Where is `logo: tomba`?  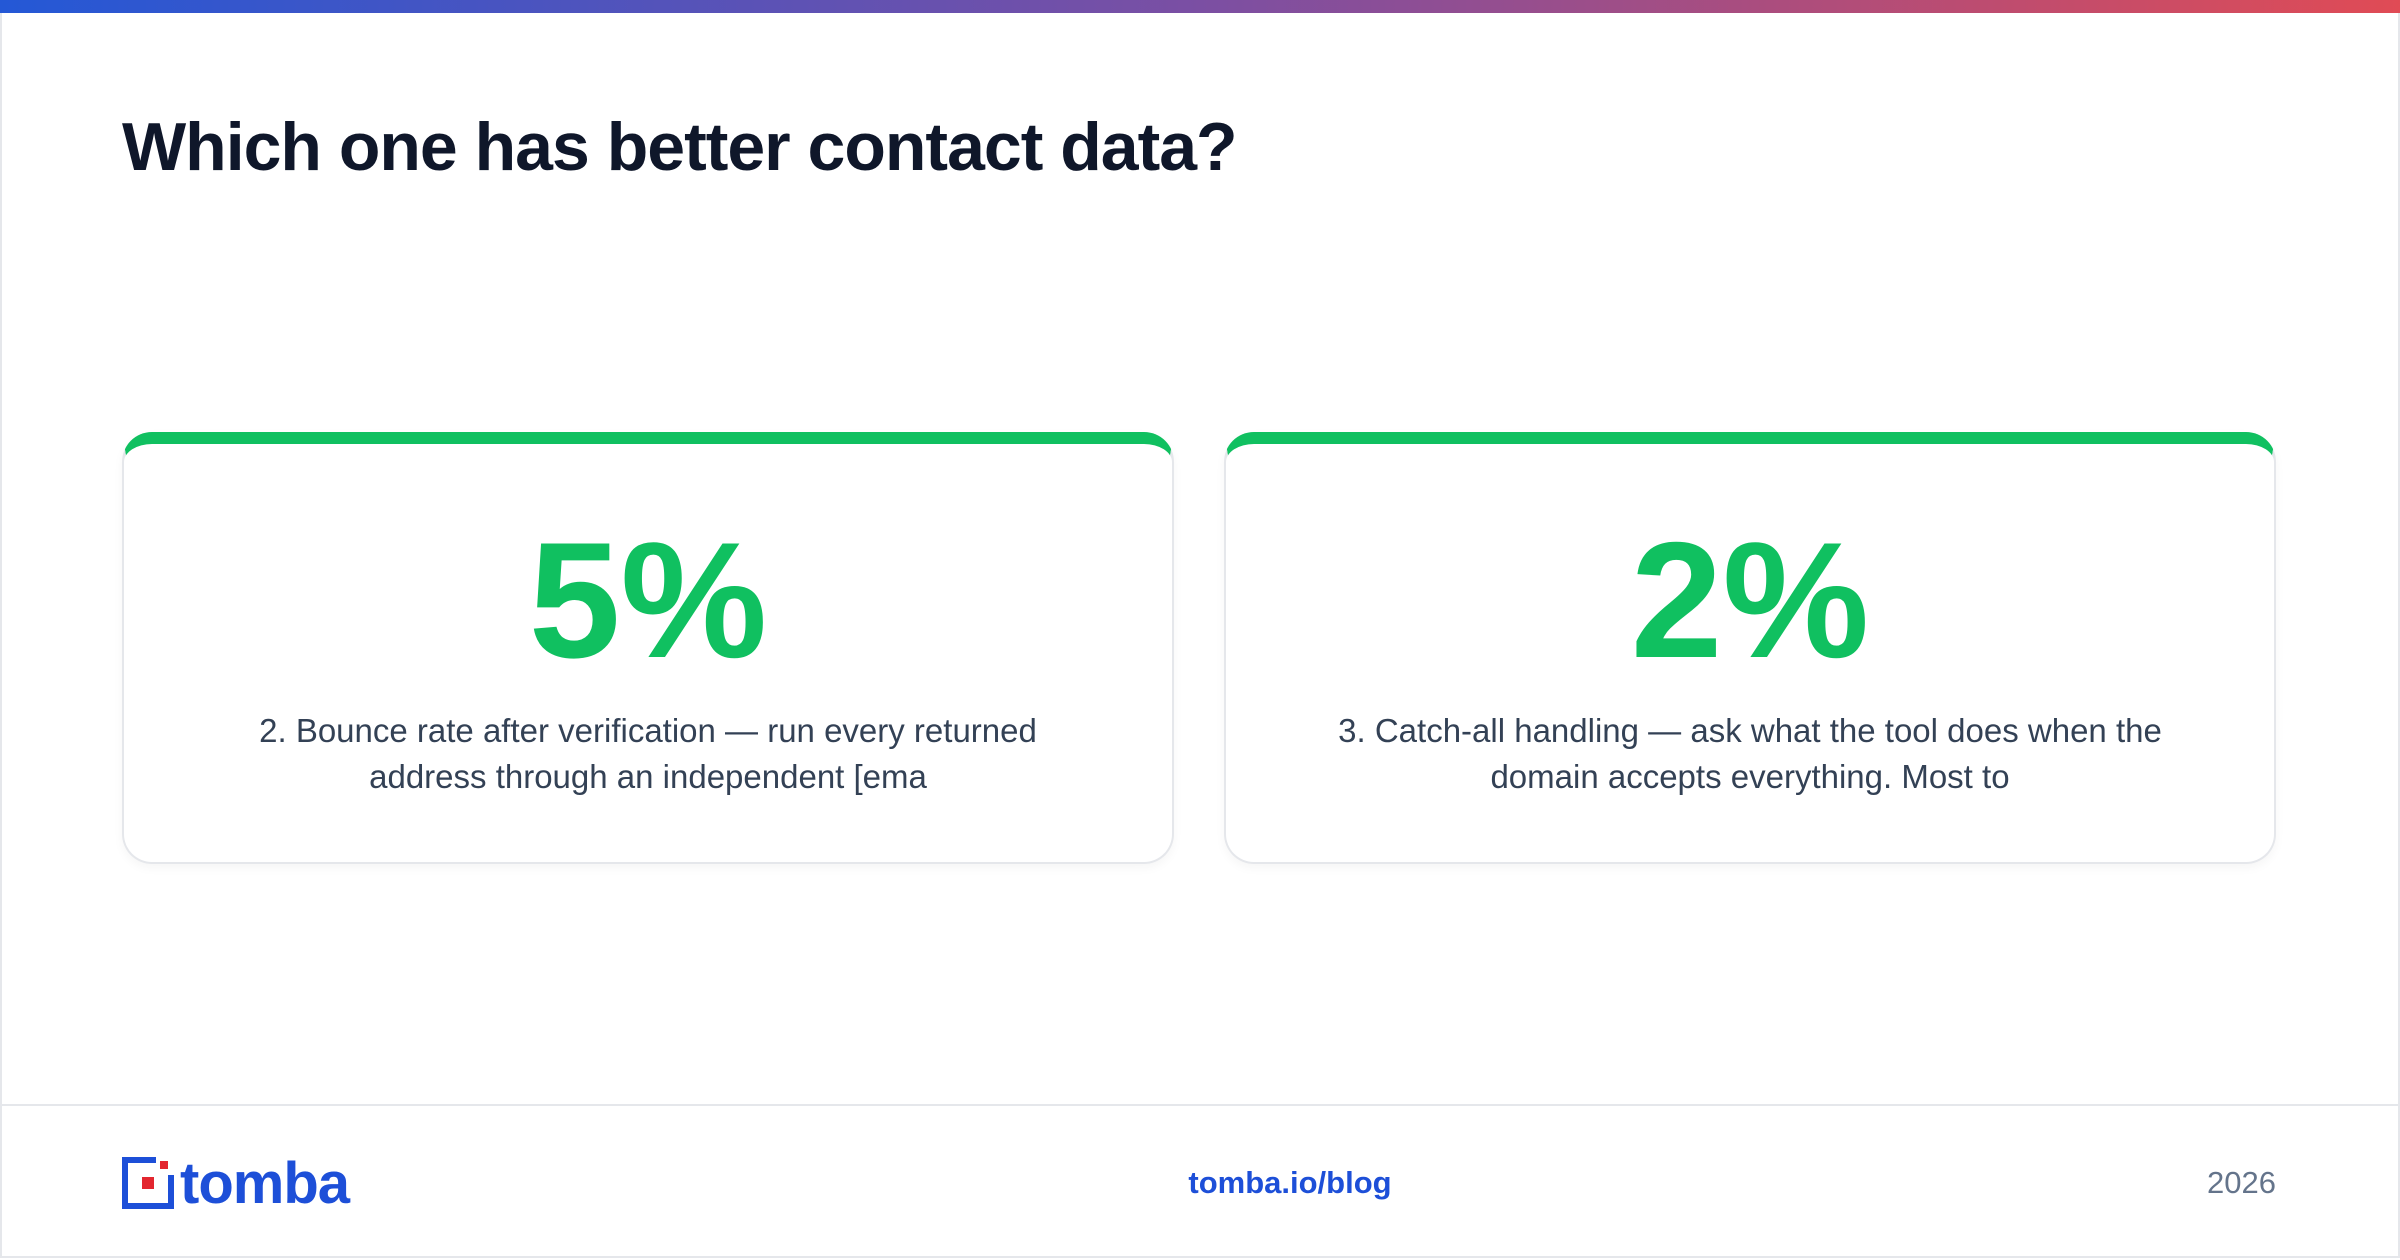
logo: tomba is located at coordinates (236, 1183).